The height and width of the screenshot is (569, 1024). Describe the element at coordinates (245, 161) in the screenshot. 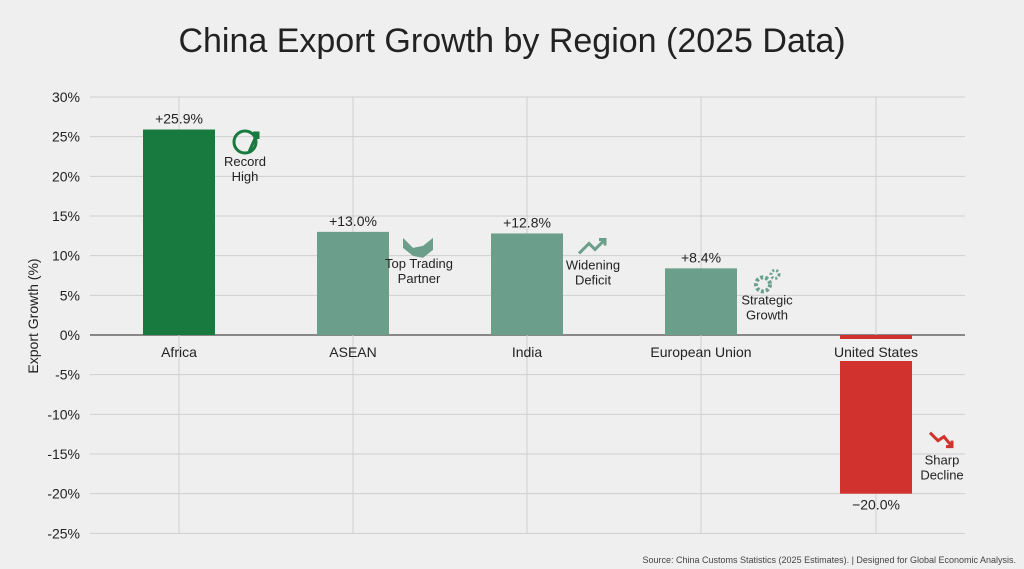

I see `annotation-text: Record` at that location.